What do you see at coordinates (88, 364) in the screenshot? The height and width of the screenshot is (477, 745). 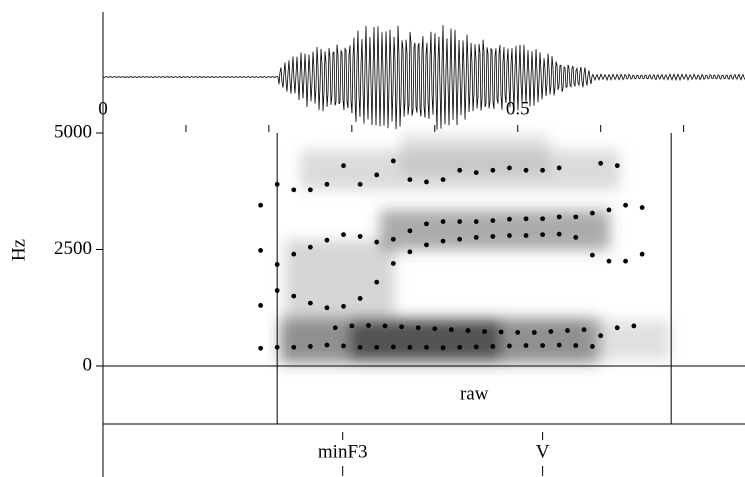 I see `y-tick-label: 0` at bounding box center [88, 364].